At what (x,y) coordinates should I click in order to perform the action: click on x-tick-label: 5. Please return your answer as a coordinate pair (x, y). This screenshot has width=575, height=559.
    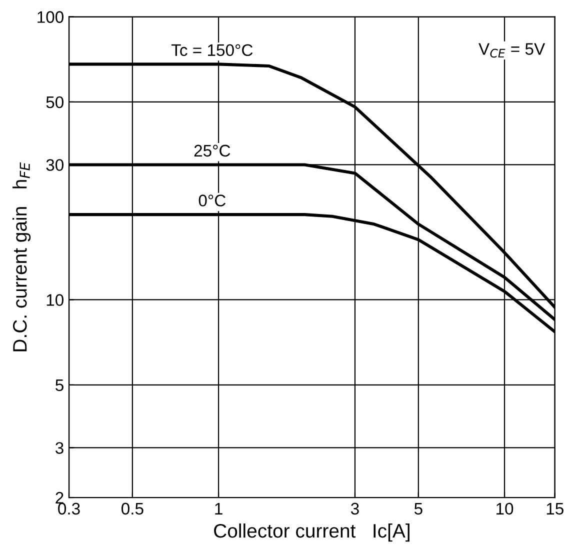
    Looking at the image, I should click on (418, 508).